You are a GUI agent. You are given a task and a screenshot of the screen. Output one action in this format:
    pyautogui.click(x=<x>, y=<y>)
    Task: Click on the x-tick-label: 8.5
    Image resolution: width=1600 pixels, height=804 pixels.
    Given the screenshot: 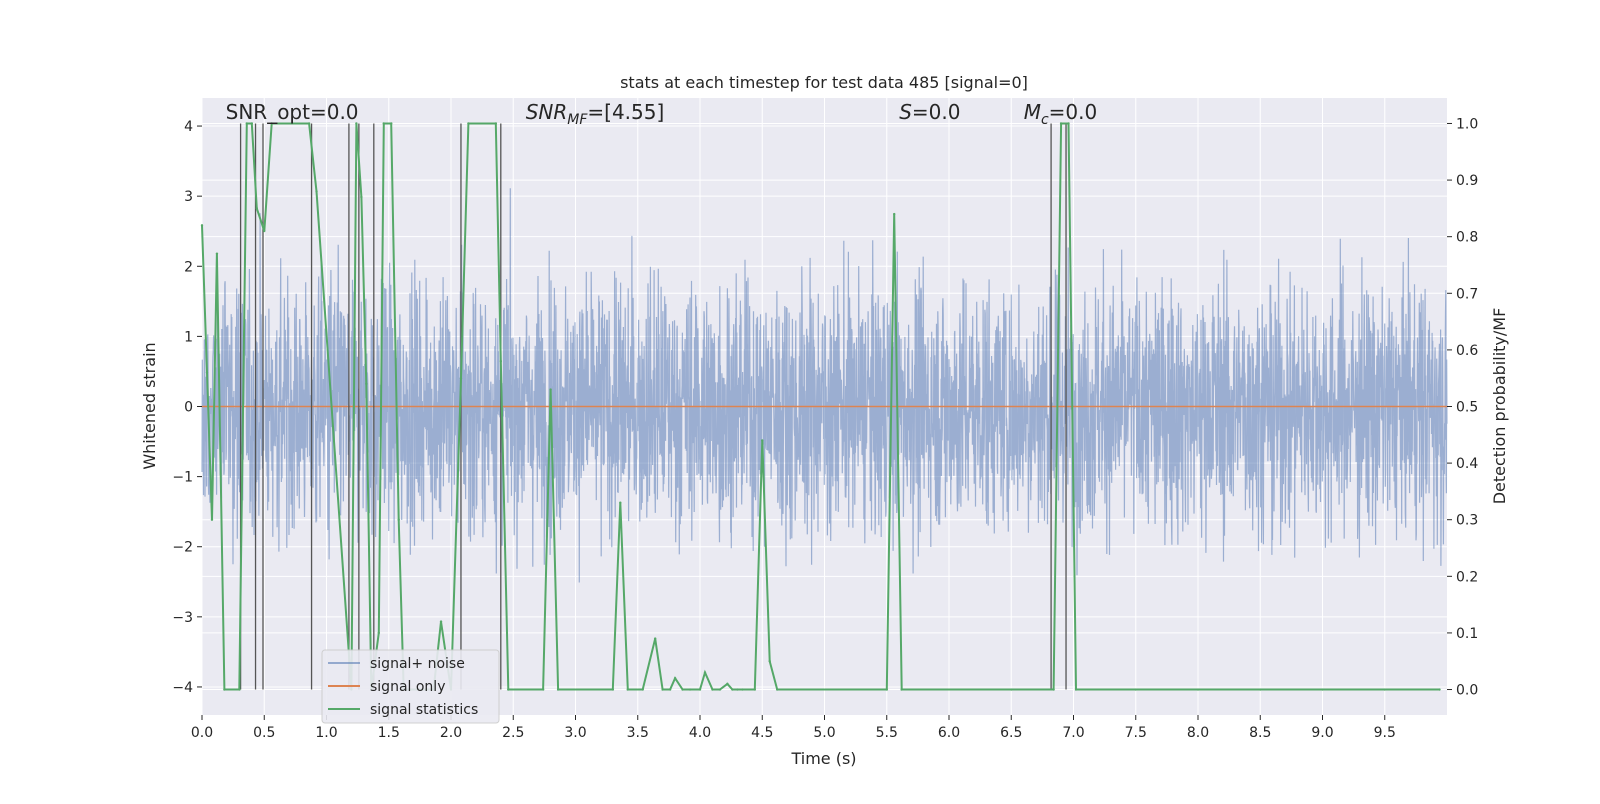 What is the action you would take?
    pyautogui.click(x=1260, y=733)
    